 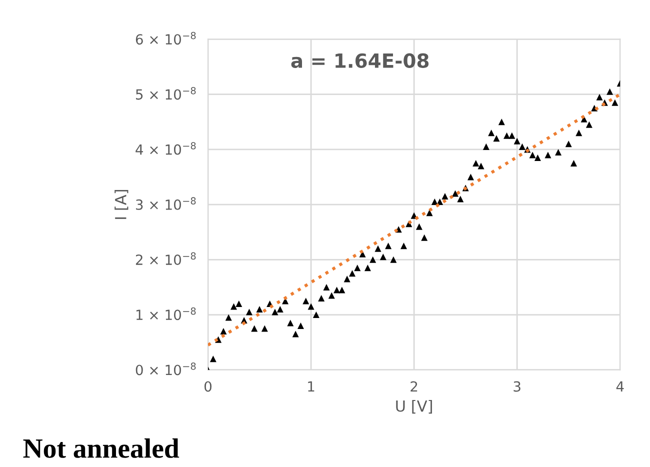 What do you see at coordinates (360, 60) in the screenshot?
I see `annotation: a = 1.64E-08` at bounding box center [360, 60].